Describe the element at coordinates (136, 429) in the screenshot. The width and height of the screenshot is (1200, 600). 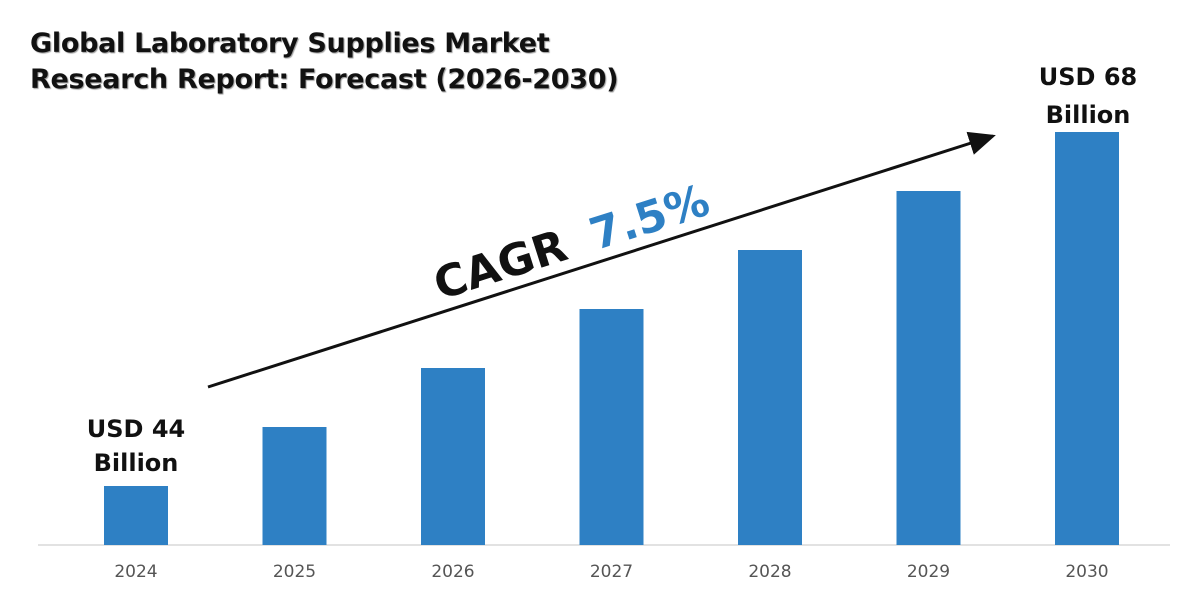
I see `start-value-label-1: USD 44` at that location.